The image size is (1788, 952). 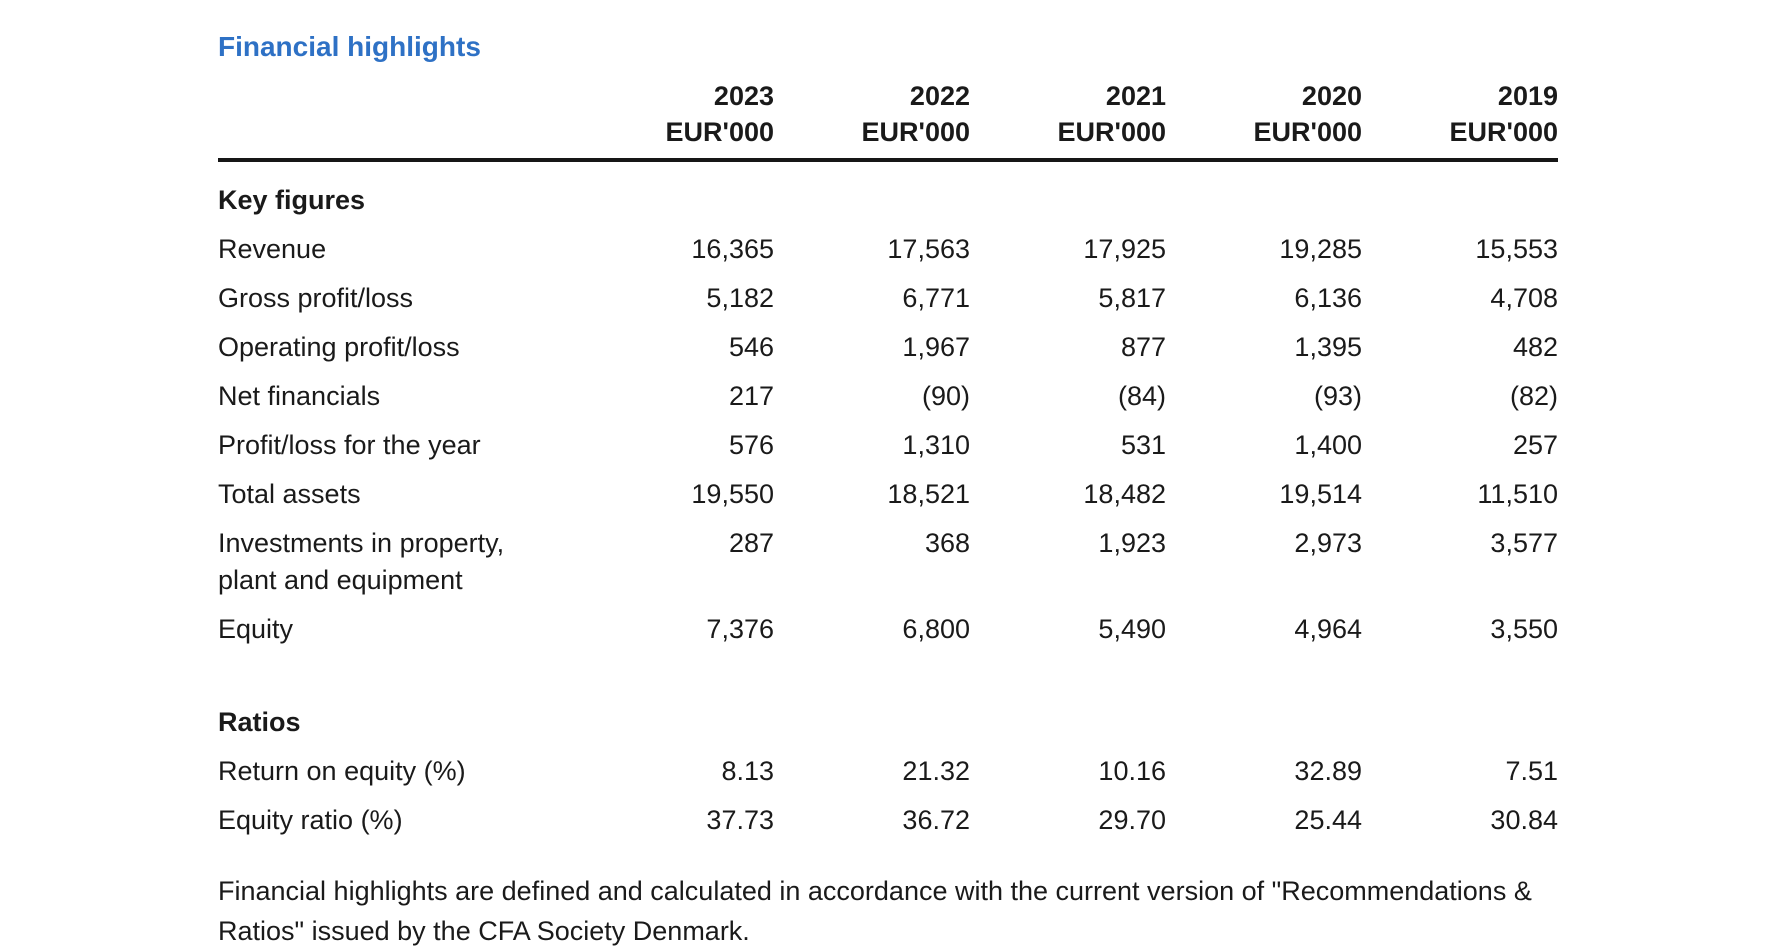 I want to click on cell-value: 576, so click(x=751, y=445).